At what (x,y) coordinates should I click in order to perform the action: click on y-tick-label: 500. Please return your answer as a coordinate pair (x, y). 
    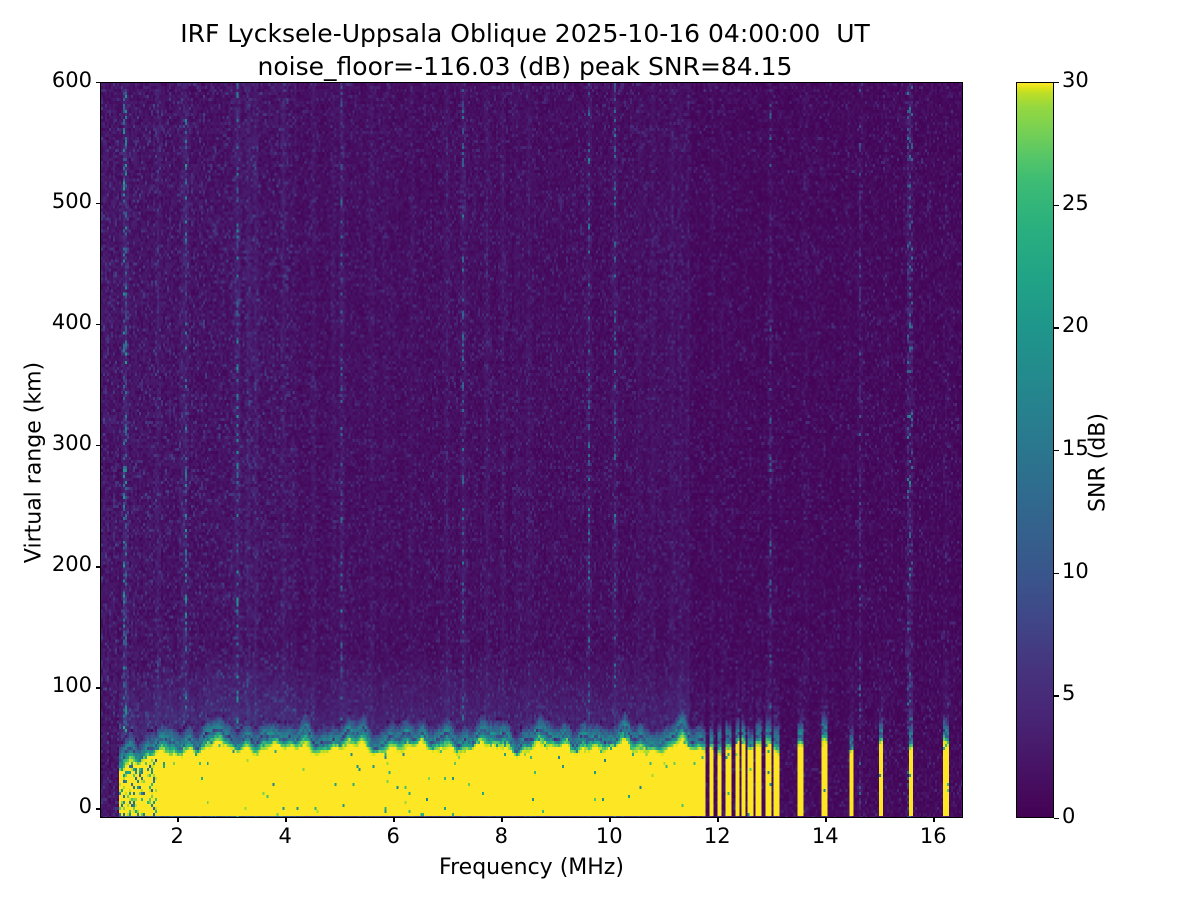
    Looking at the image, I should click on (71, 201).